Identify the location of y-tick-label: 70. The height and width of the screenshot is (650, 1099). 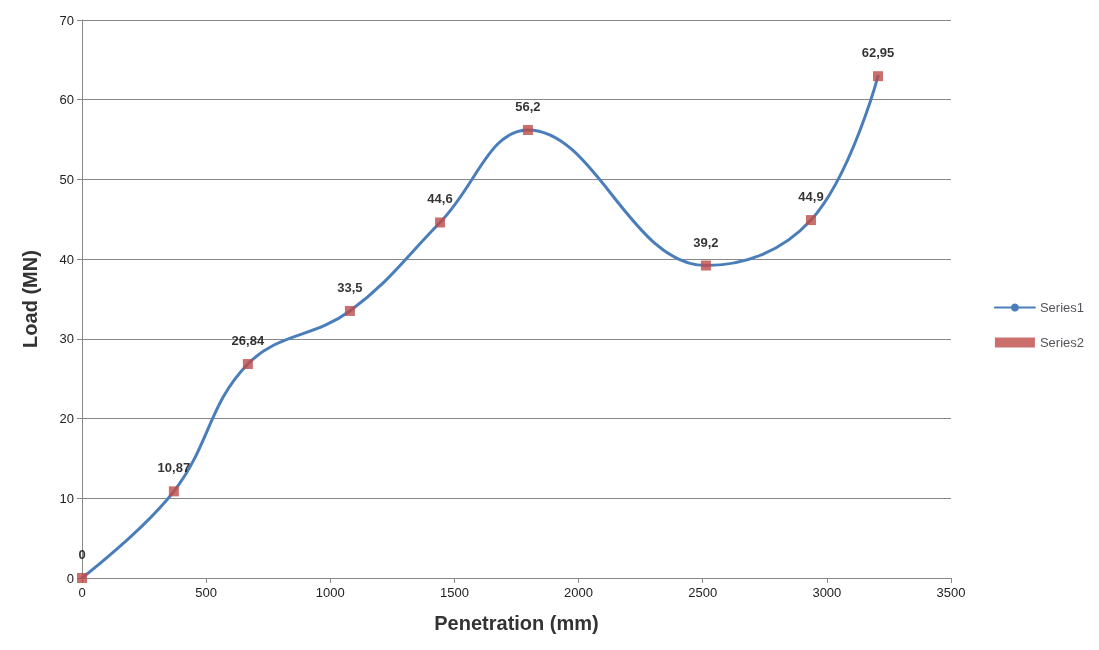
(66, 20).